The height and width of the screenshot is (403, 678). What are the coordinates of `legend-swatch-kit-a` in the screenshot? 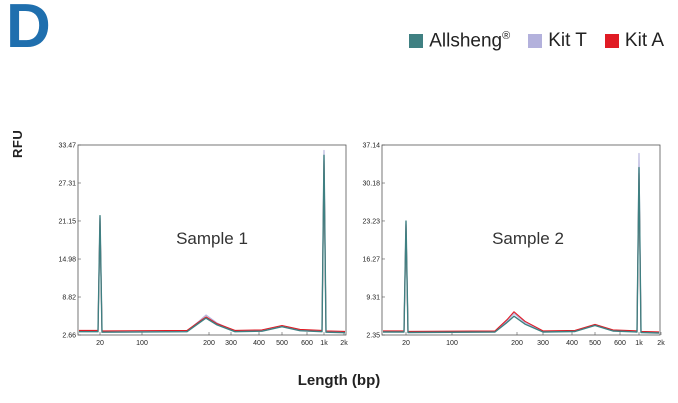 It's located at (611, 41).